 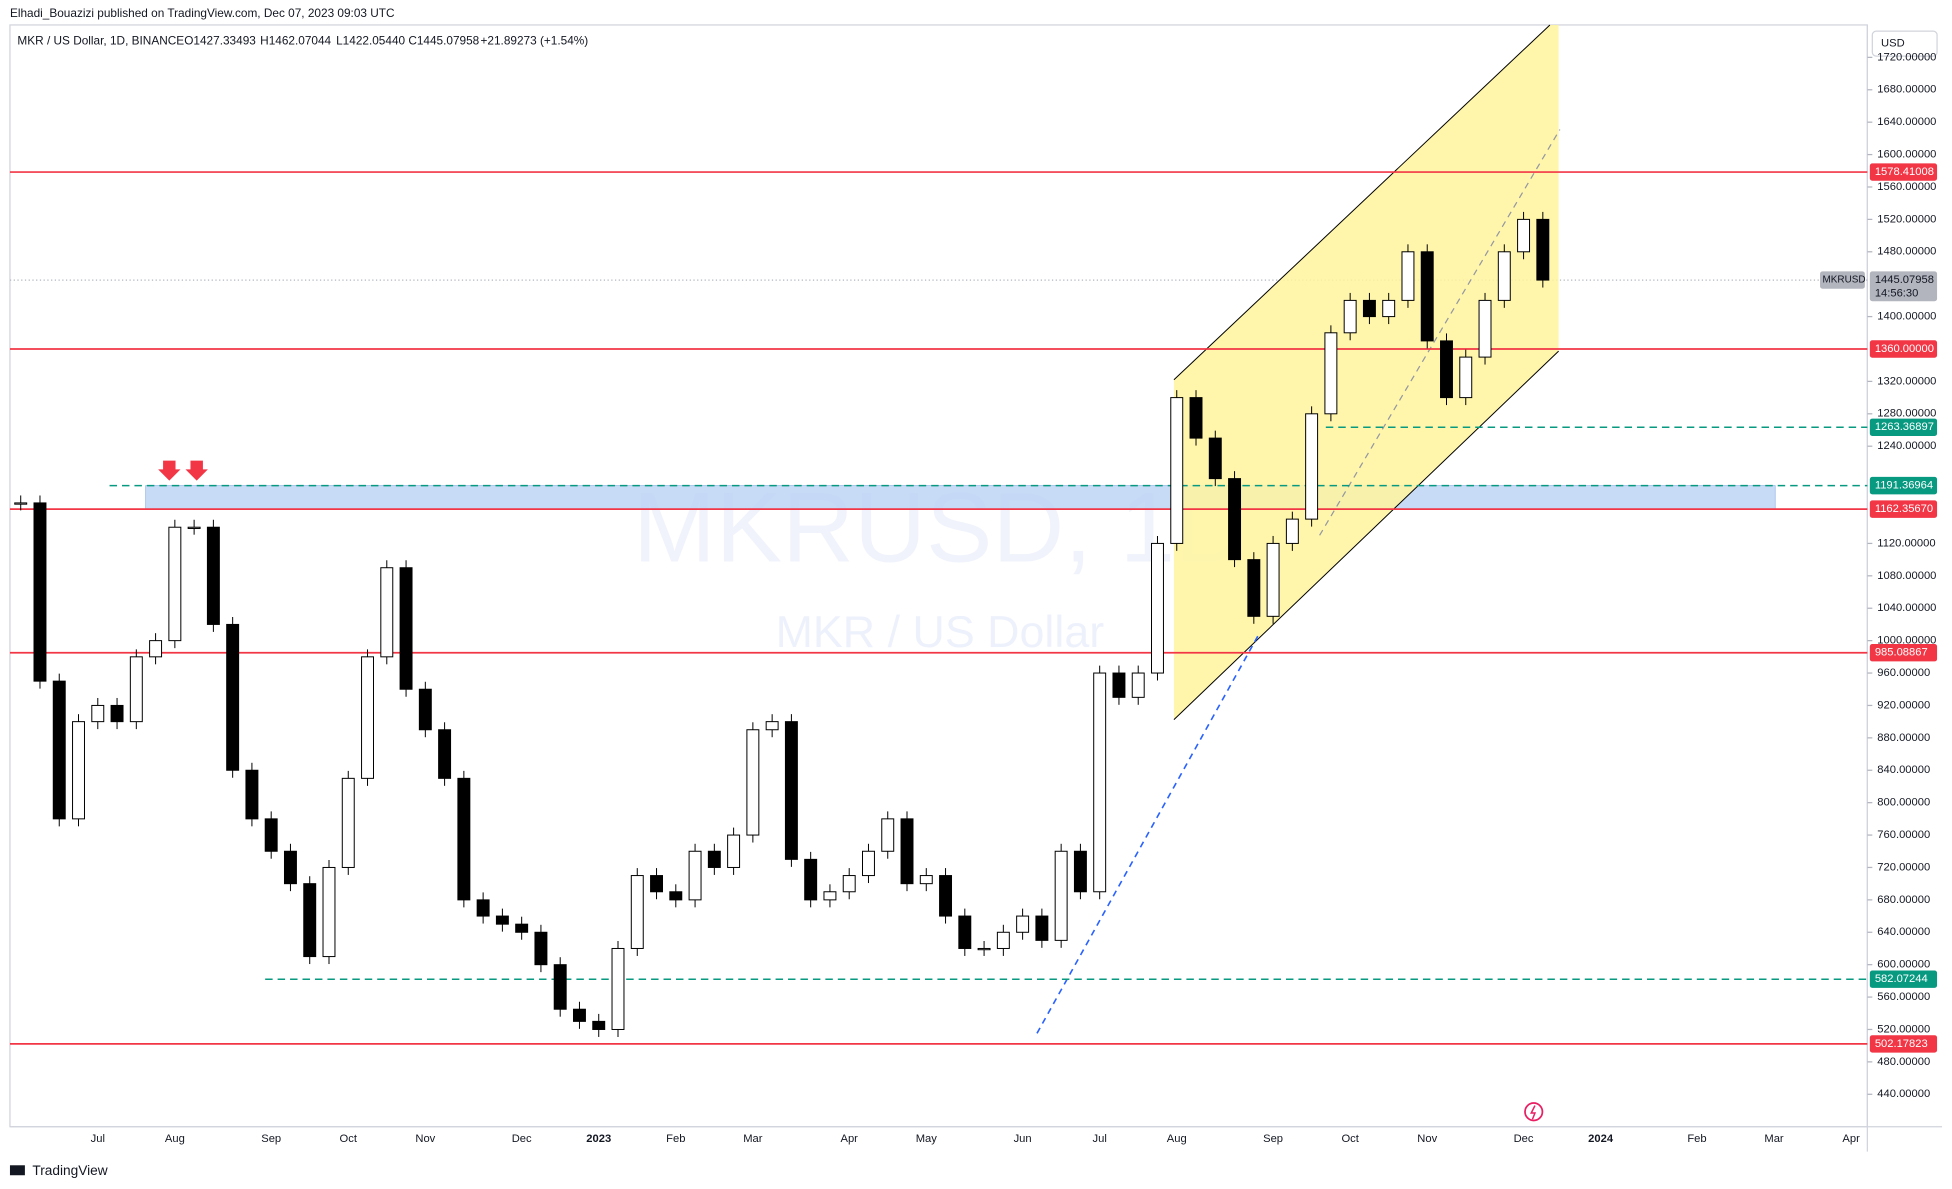 I want to click on close: C1445.07958, so click(x=443, y=40).